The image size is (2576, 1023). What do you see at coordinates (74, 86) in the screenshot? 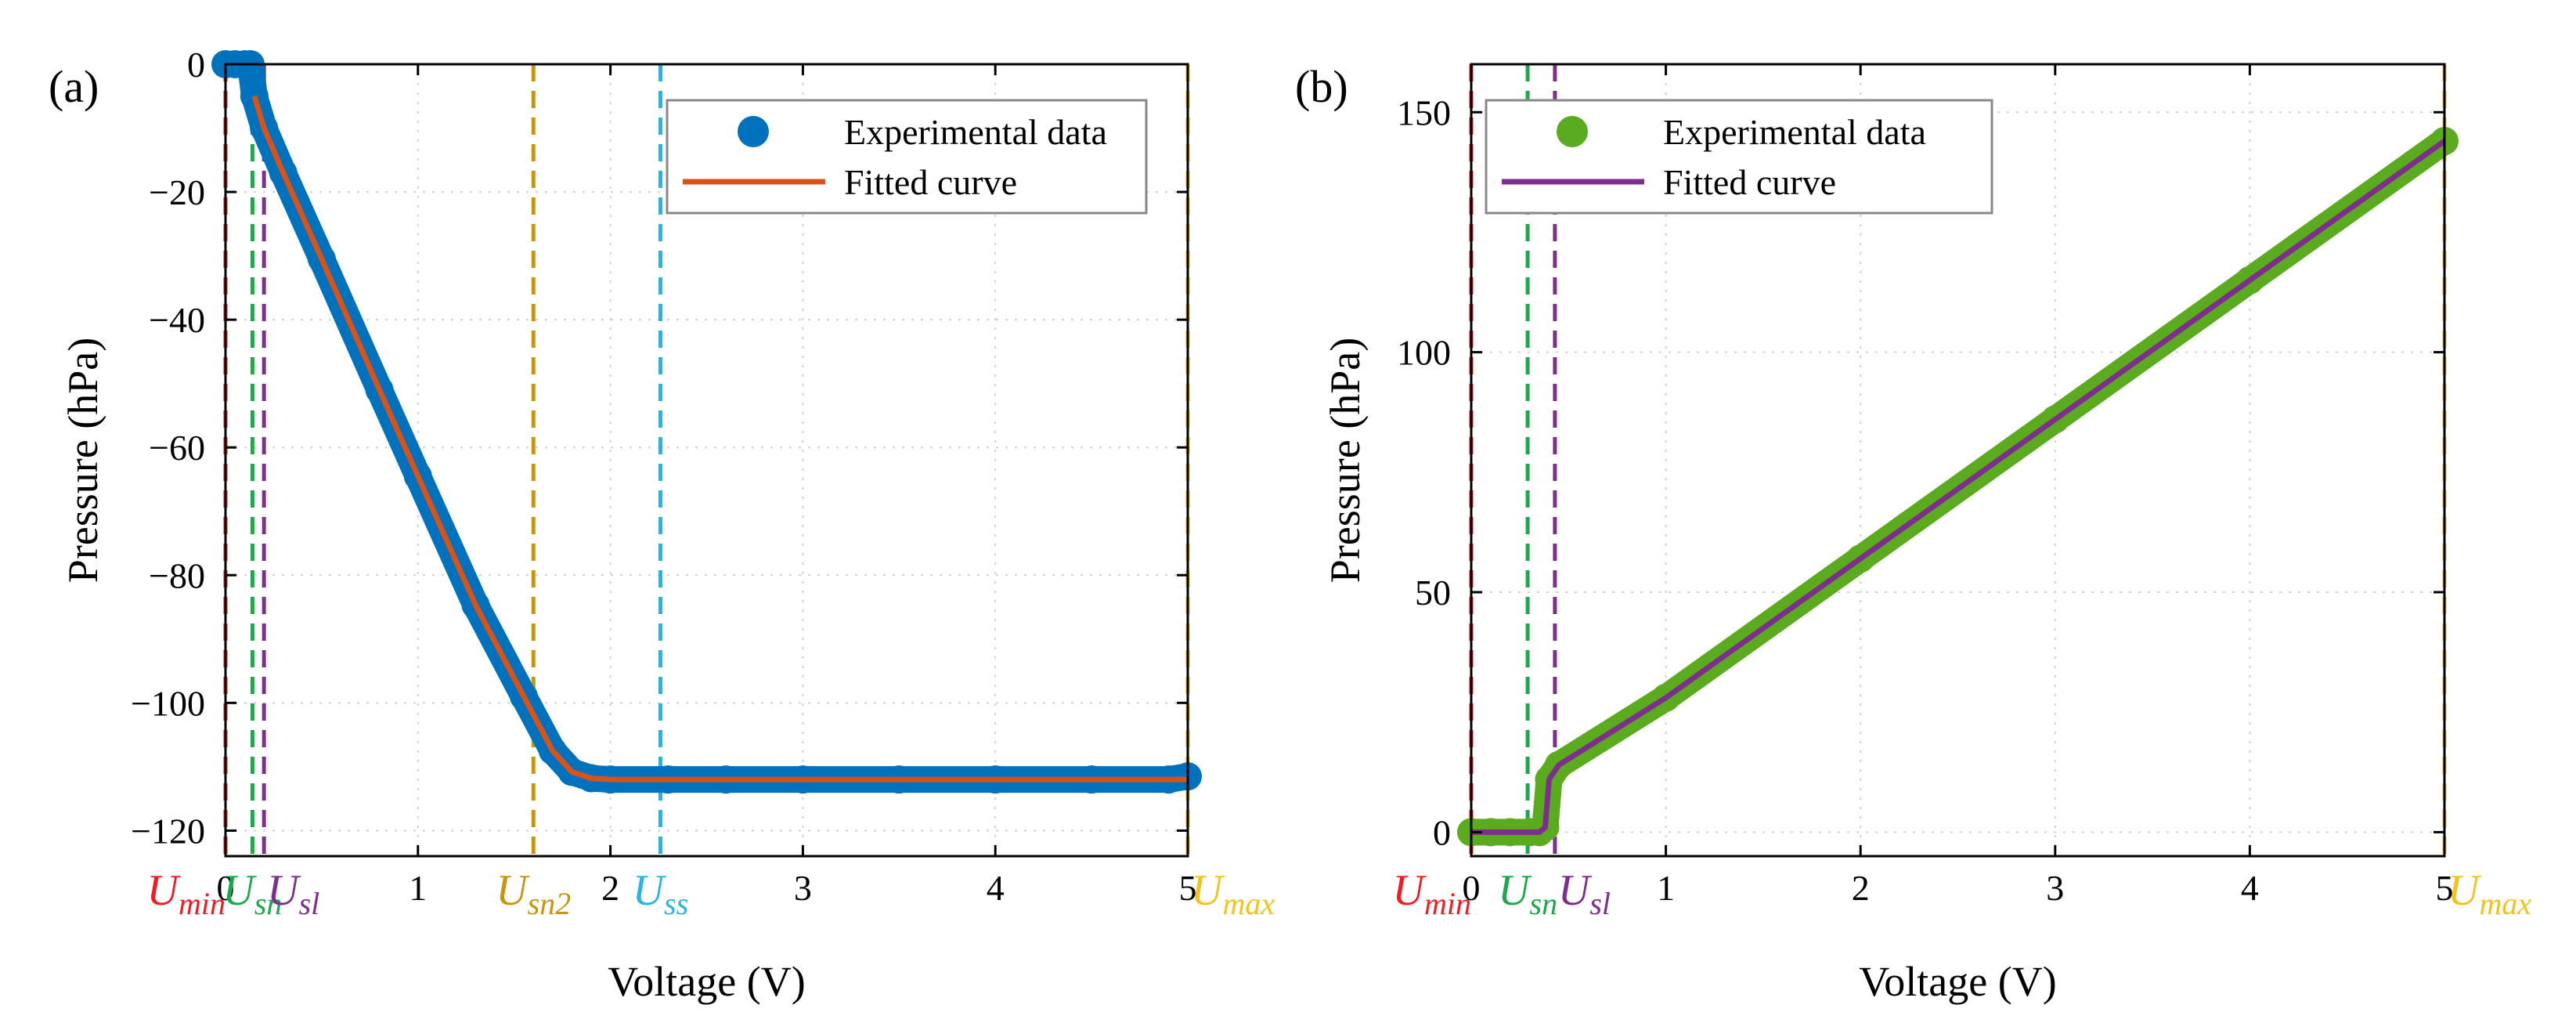
I see `panel-label: (a)` at bounding box center [74, 86].